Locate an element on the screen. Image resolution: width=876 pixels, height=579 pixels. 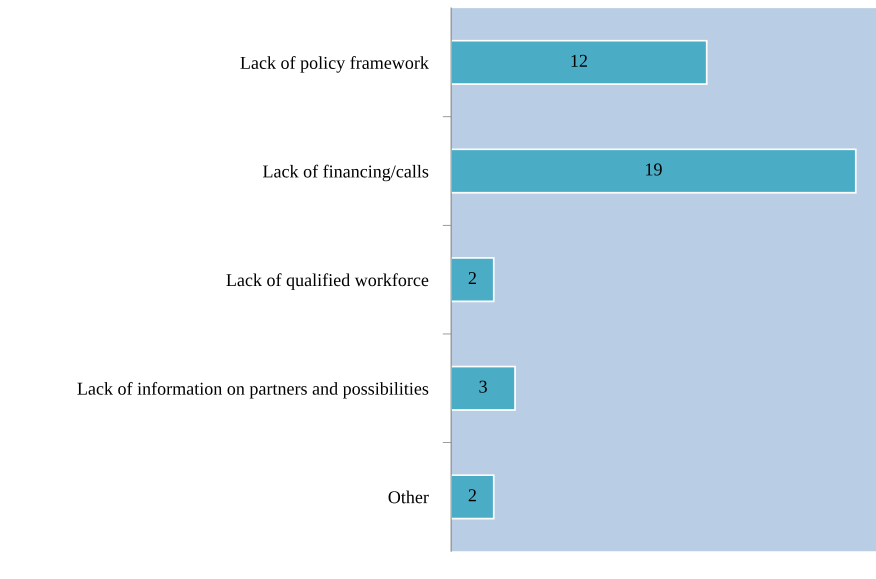
data-label: 19 is located at coordinates (654, 169).